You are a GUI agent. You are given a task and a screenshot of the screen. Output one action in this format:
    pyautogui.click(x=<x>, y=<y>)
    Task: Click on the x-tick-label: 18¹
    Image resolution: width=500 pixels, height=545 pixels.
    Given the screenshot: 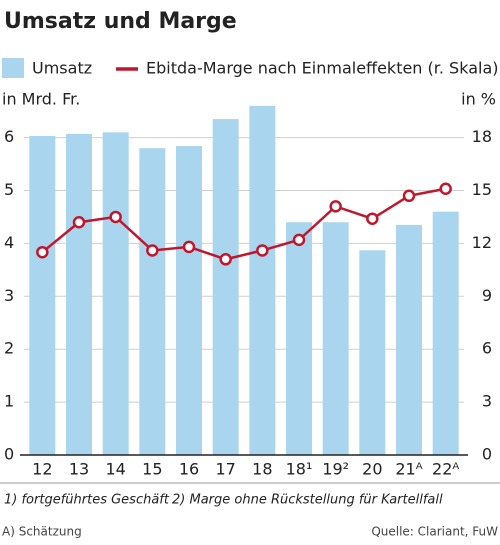 What is the action you would take?
    pyautogui.click(x=299, y=469)
    